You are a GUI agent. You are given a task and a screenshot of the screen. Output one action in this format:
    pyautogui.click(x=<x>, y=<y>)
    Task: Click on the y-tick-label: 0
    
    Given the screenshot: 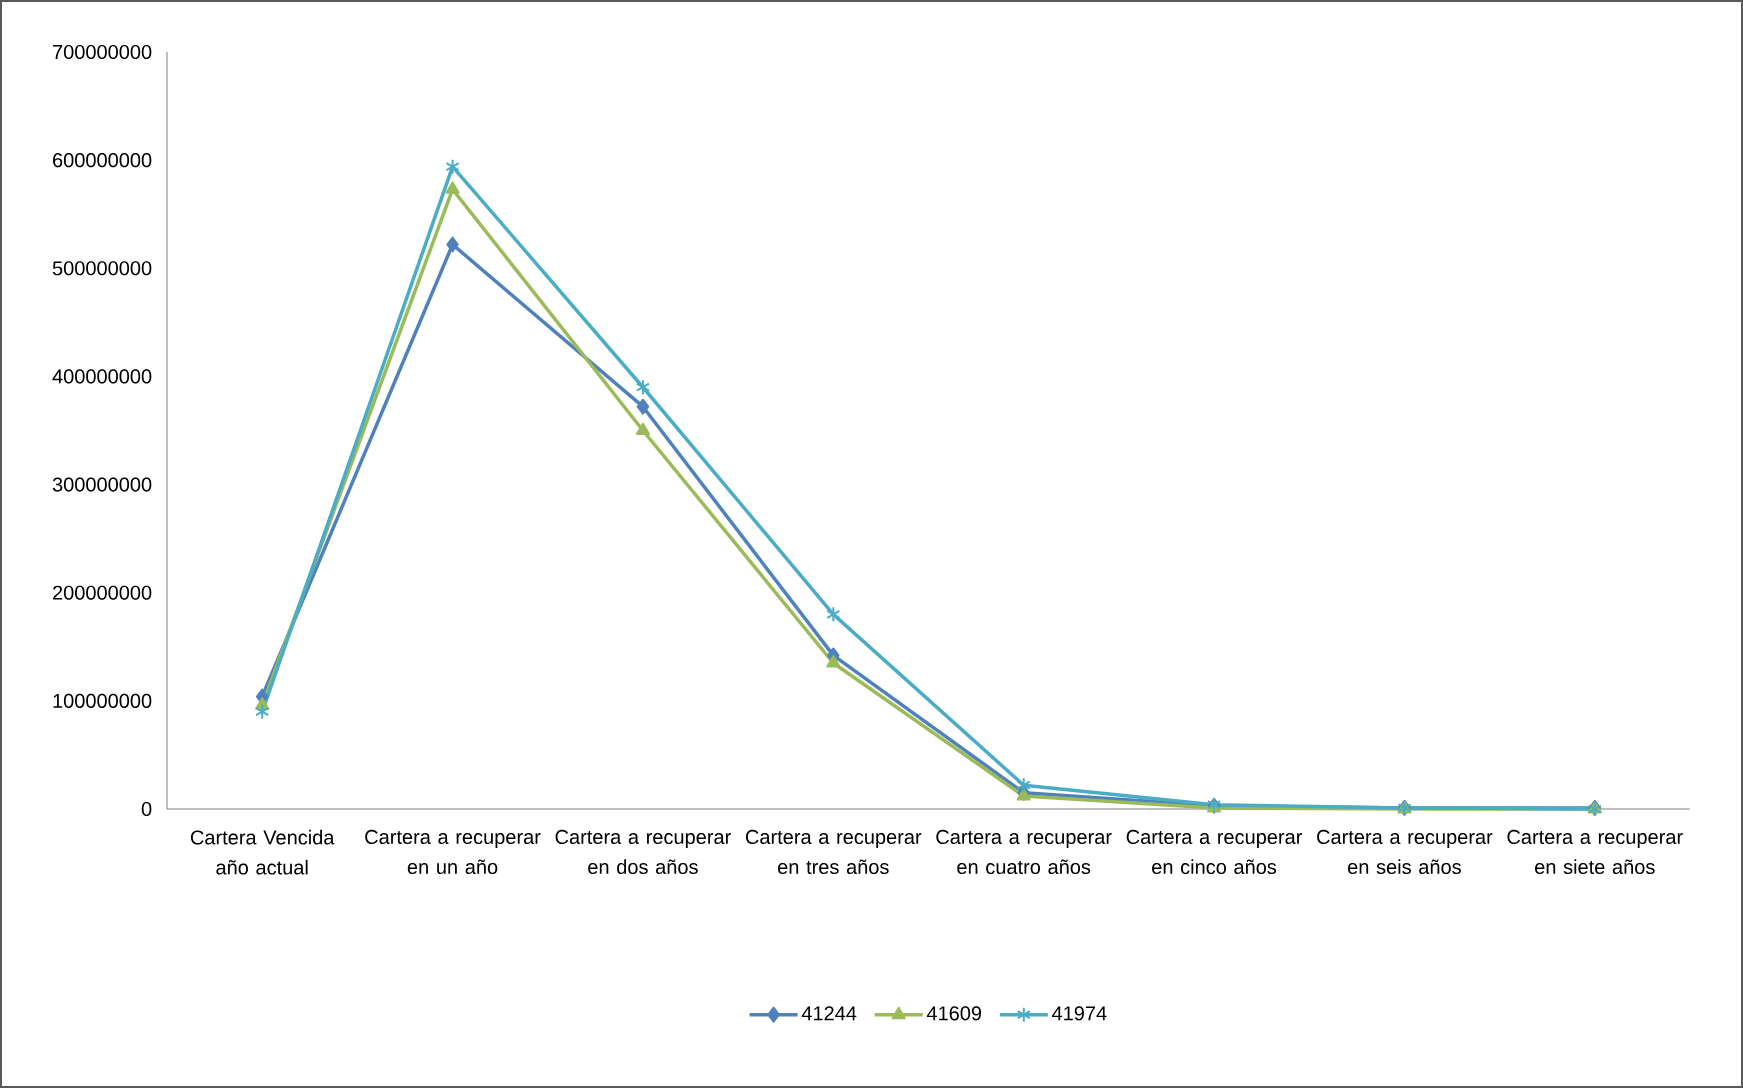 What is the action you would take?
    pyautogui.click(x=146, y=809)
    